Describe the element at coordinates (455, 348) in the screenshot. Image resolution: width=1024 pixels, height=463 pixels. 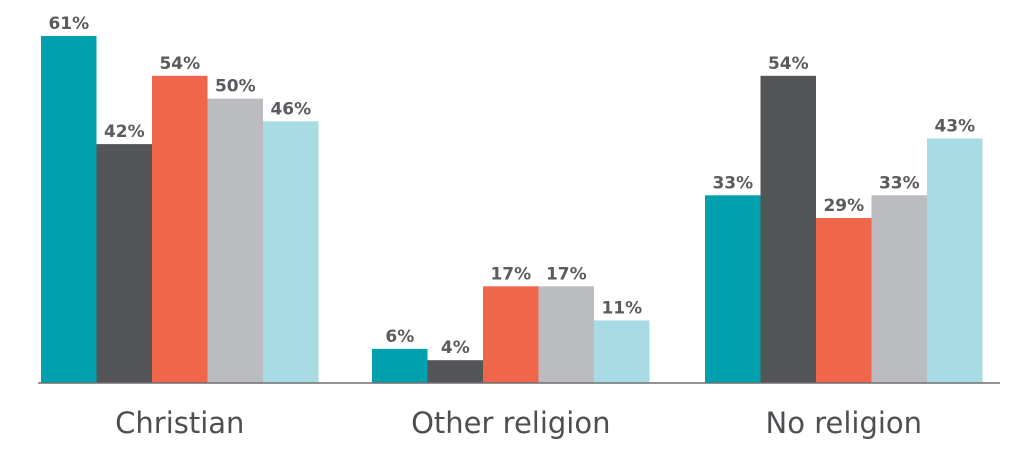
I see `bar-value-label: 4%` at that location.